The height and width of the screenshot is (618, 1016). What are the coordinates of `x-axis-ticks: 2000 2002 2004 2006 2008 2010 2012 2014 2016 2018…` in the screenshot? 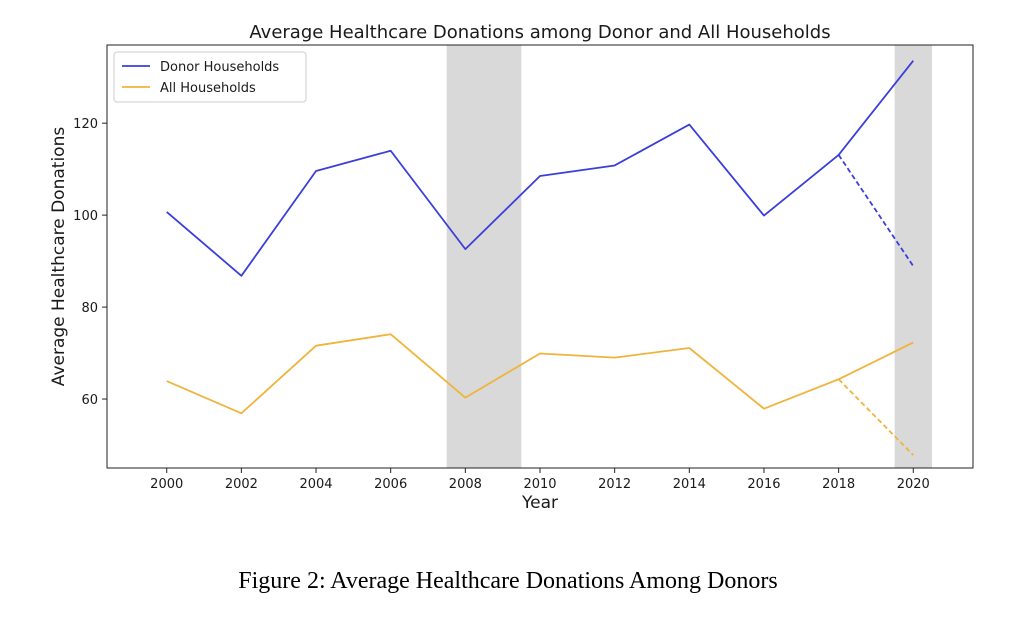 It's located at (540, 480).